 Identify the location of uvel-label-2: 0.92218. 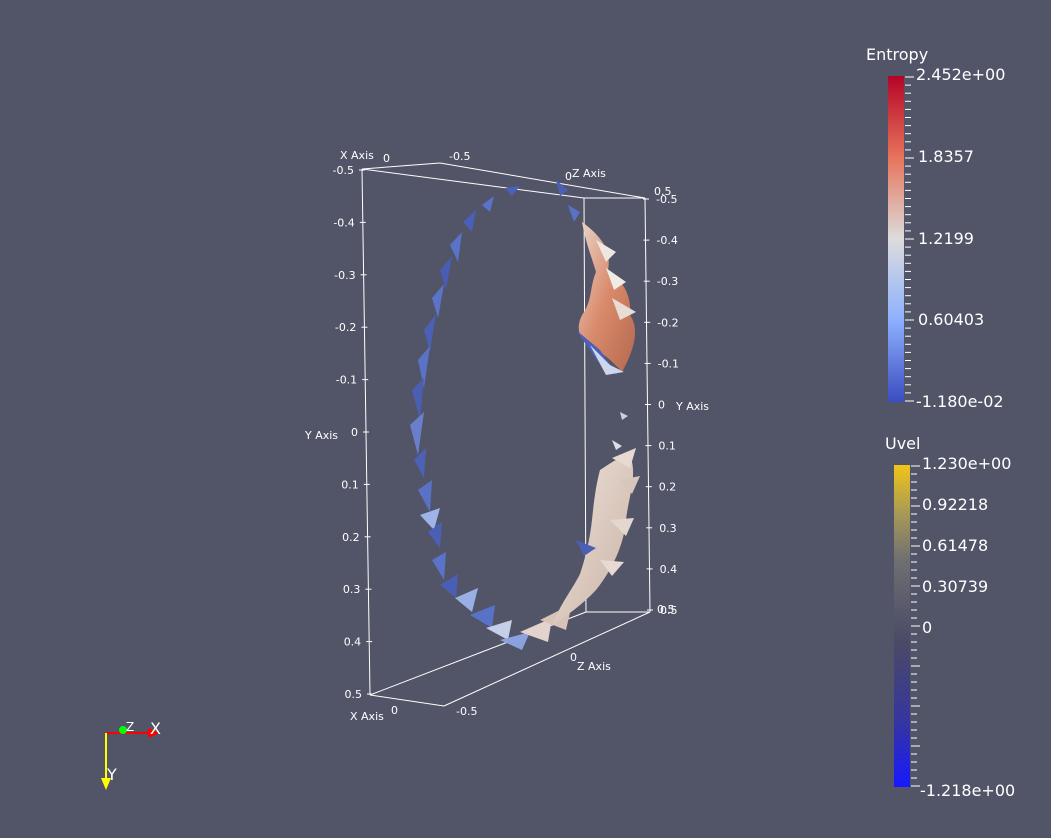
(955, 504).